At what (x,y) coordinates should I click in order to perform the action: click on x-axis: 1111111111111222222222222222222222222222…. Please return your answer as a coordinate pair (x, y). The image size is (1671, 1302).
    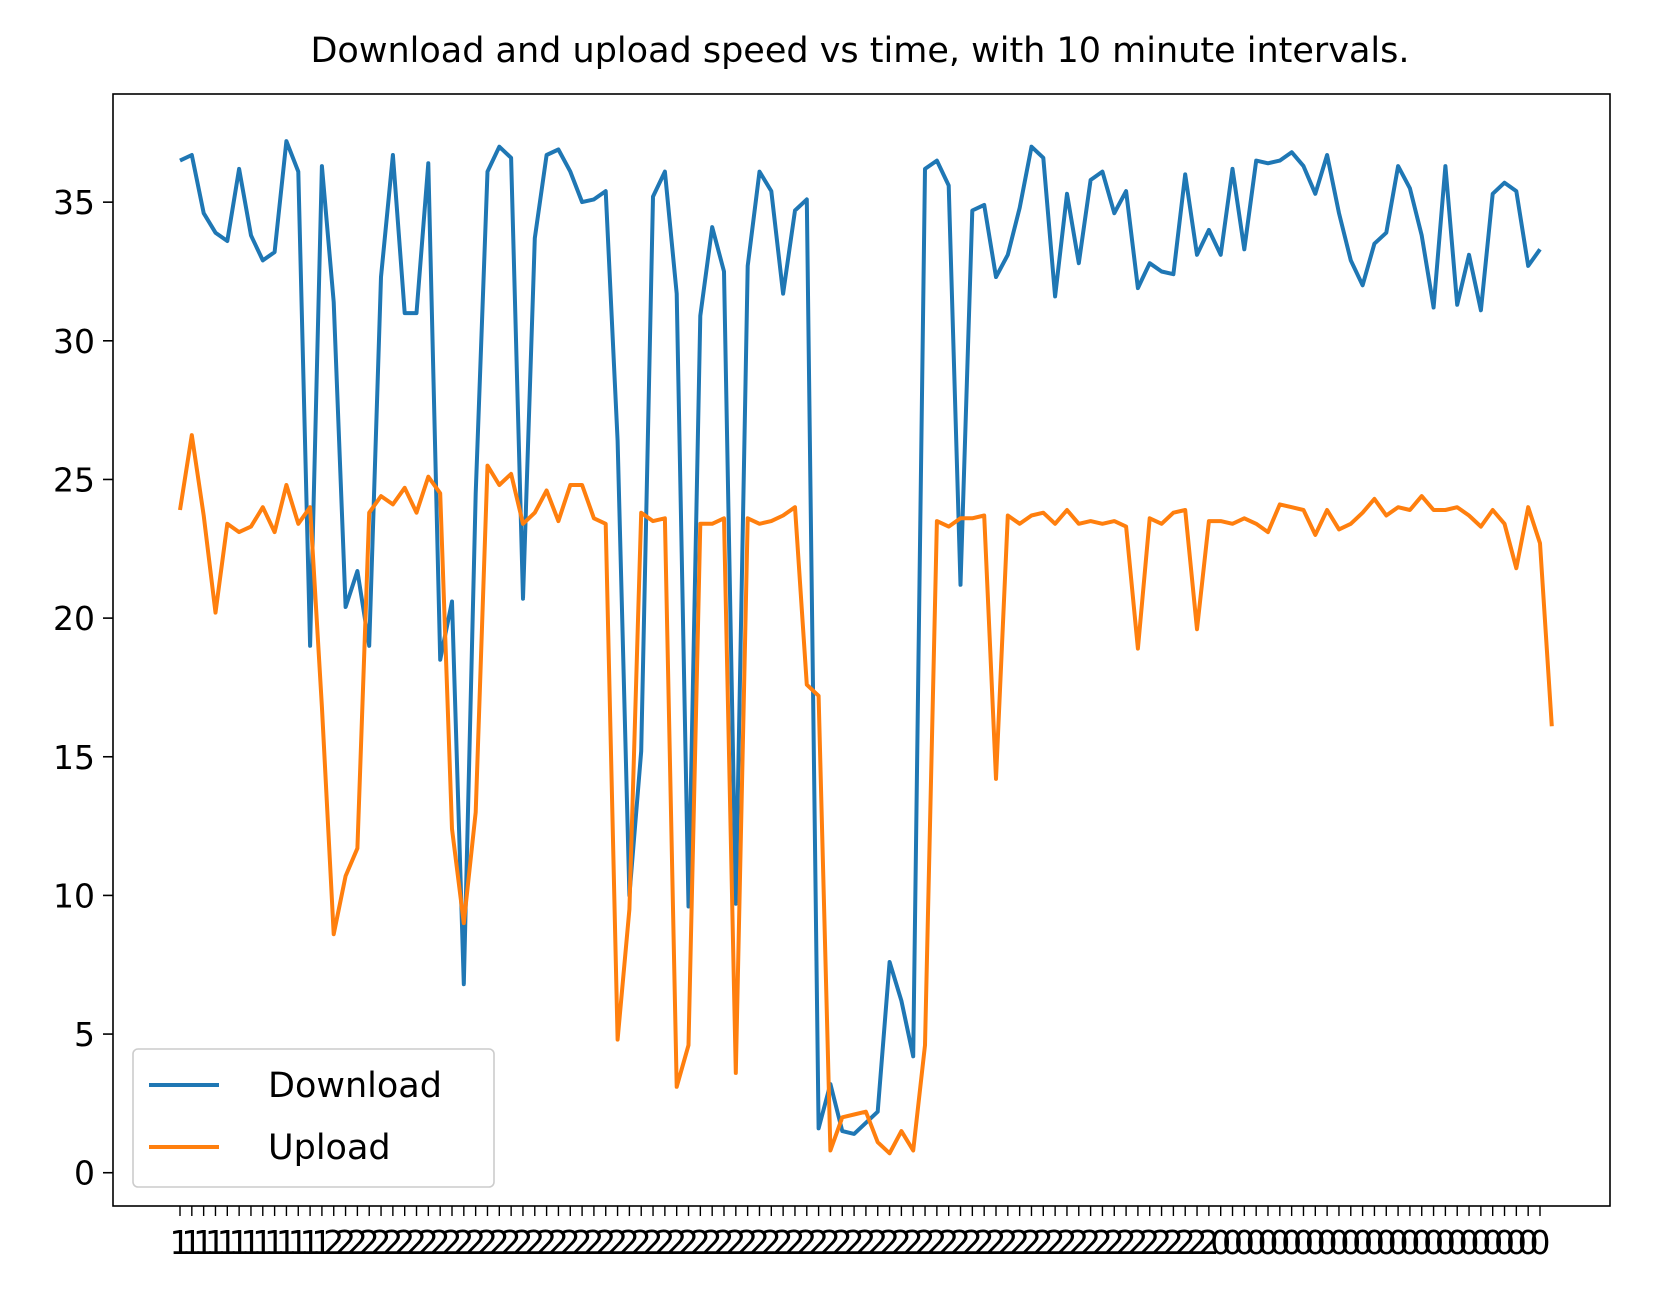
    Looking at the image, I should click on (860, 1234).